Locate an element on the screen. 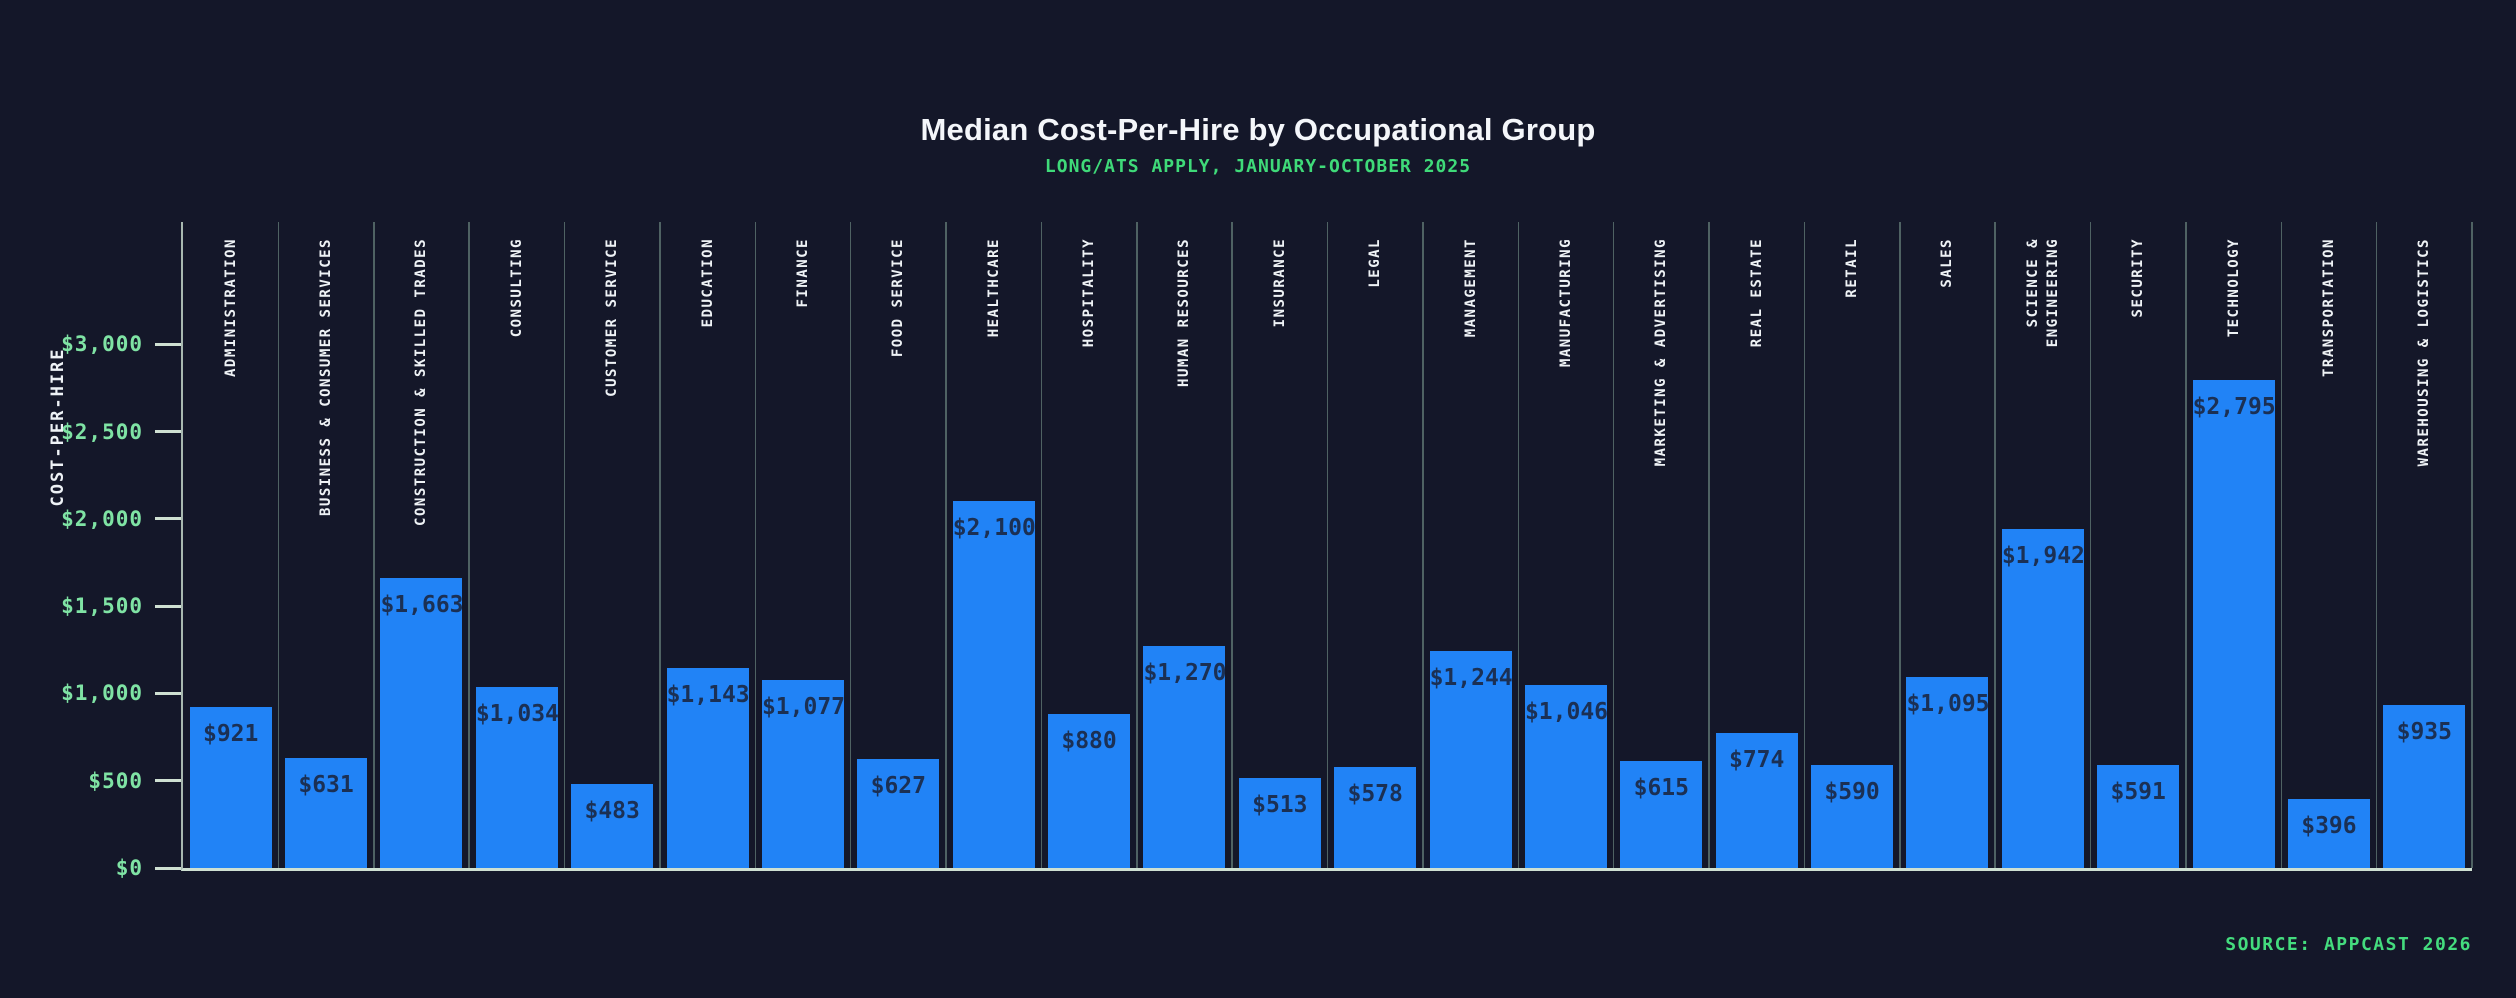 This screenshot has height=998, width=2516. category-label: MARKETING & ADVERTISING is located at coordinates (1661, 352).